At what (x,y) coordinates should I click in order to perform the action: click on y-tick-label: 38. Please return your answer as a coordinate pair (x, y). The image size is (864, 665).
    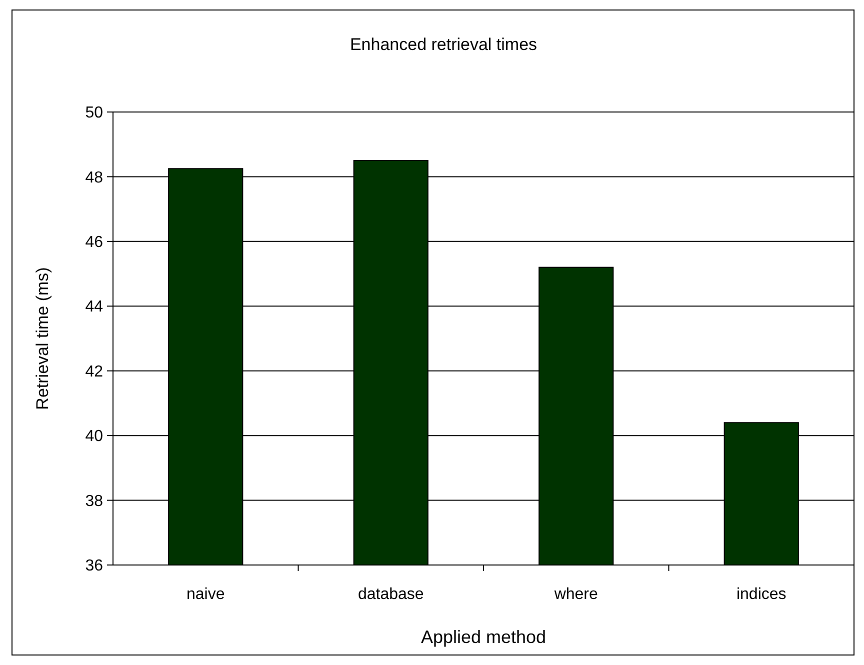
    Looking at the image, I should click on (94, 501).